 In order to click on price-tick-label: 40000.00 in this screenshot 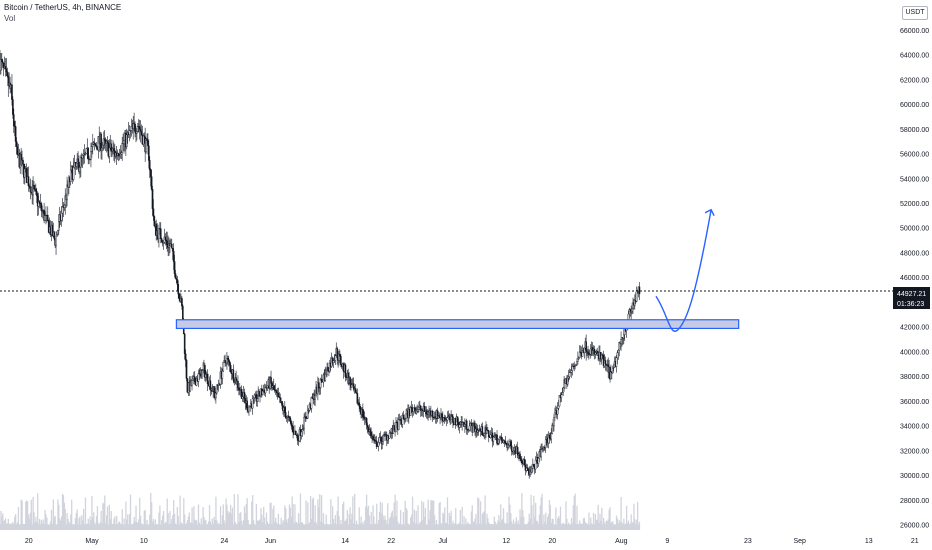, I will do `click(914, 352)`.